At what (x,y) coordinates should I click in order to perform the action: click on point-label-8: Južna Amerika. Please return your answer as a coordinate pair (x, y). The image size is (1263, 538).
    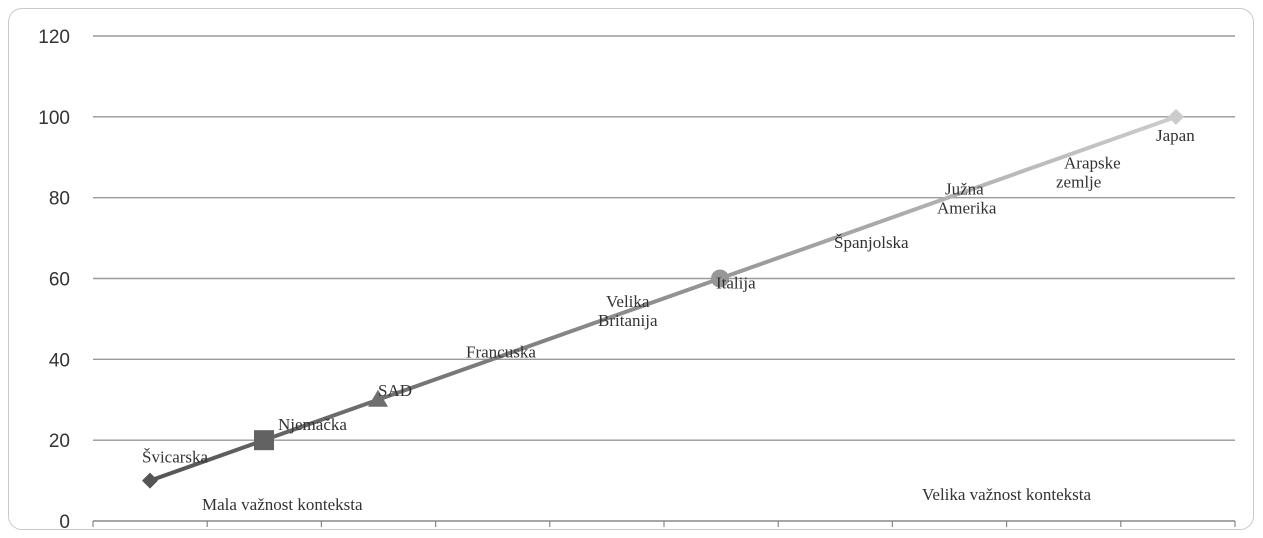
    Looking at the image, I should click on (967, 199).